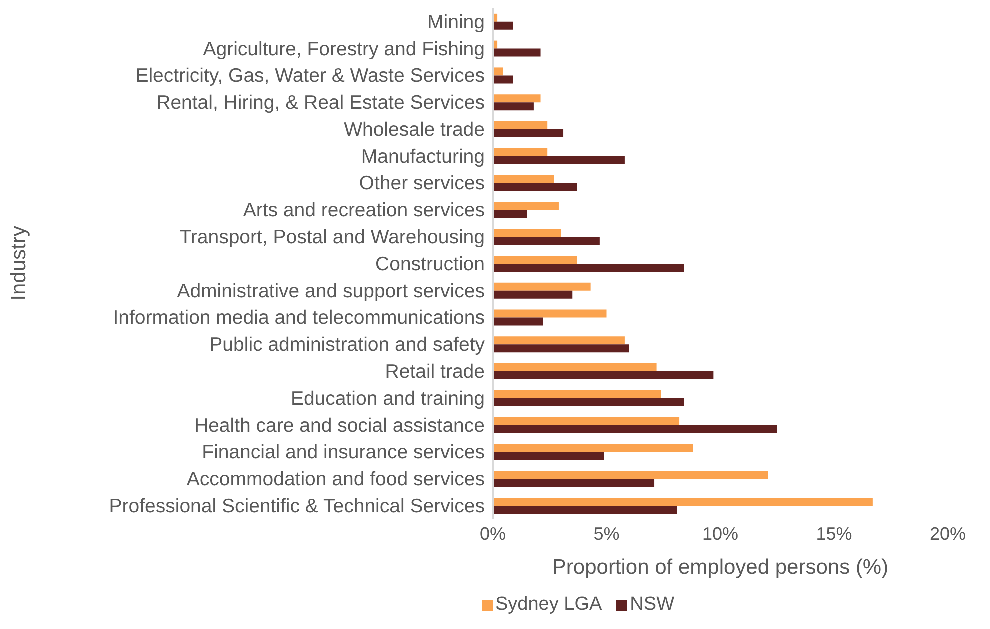 The height and width of the screenshot is (629, 990). I want to click on legend-label: NSW, so click(651, 605).